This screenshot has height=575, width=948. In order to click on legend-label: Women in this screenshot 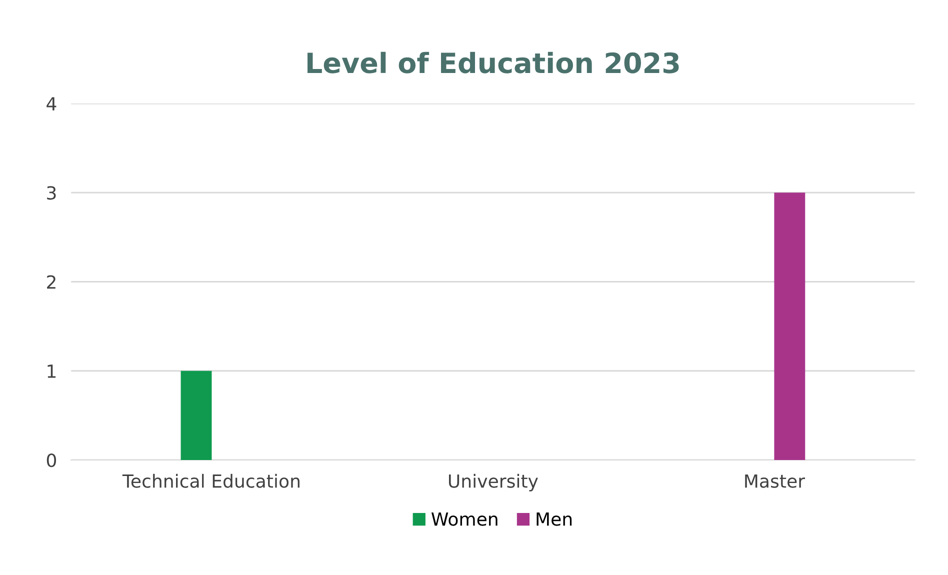, I will do `click(464, 519)`.